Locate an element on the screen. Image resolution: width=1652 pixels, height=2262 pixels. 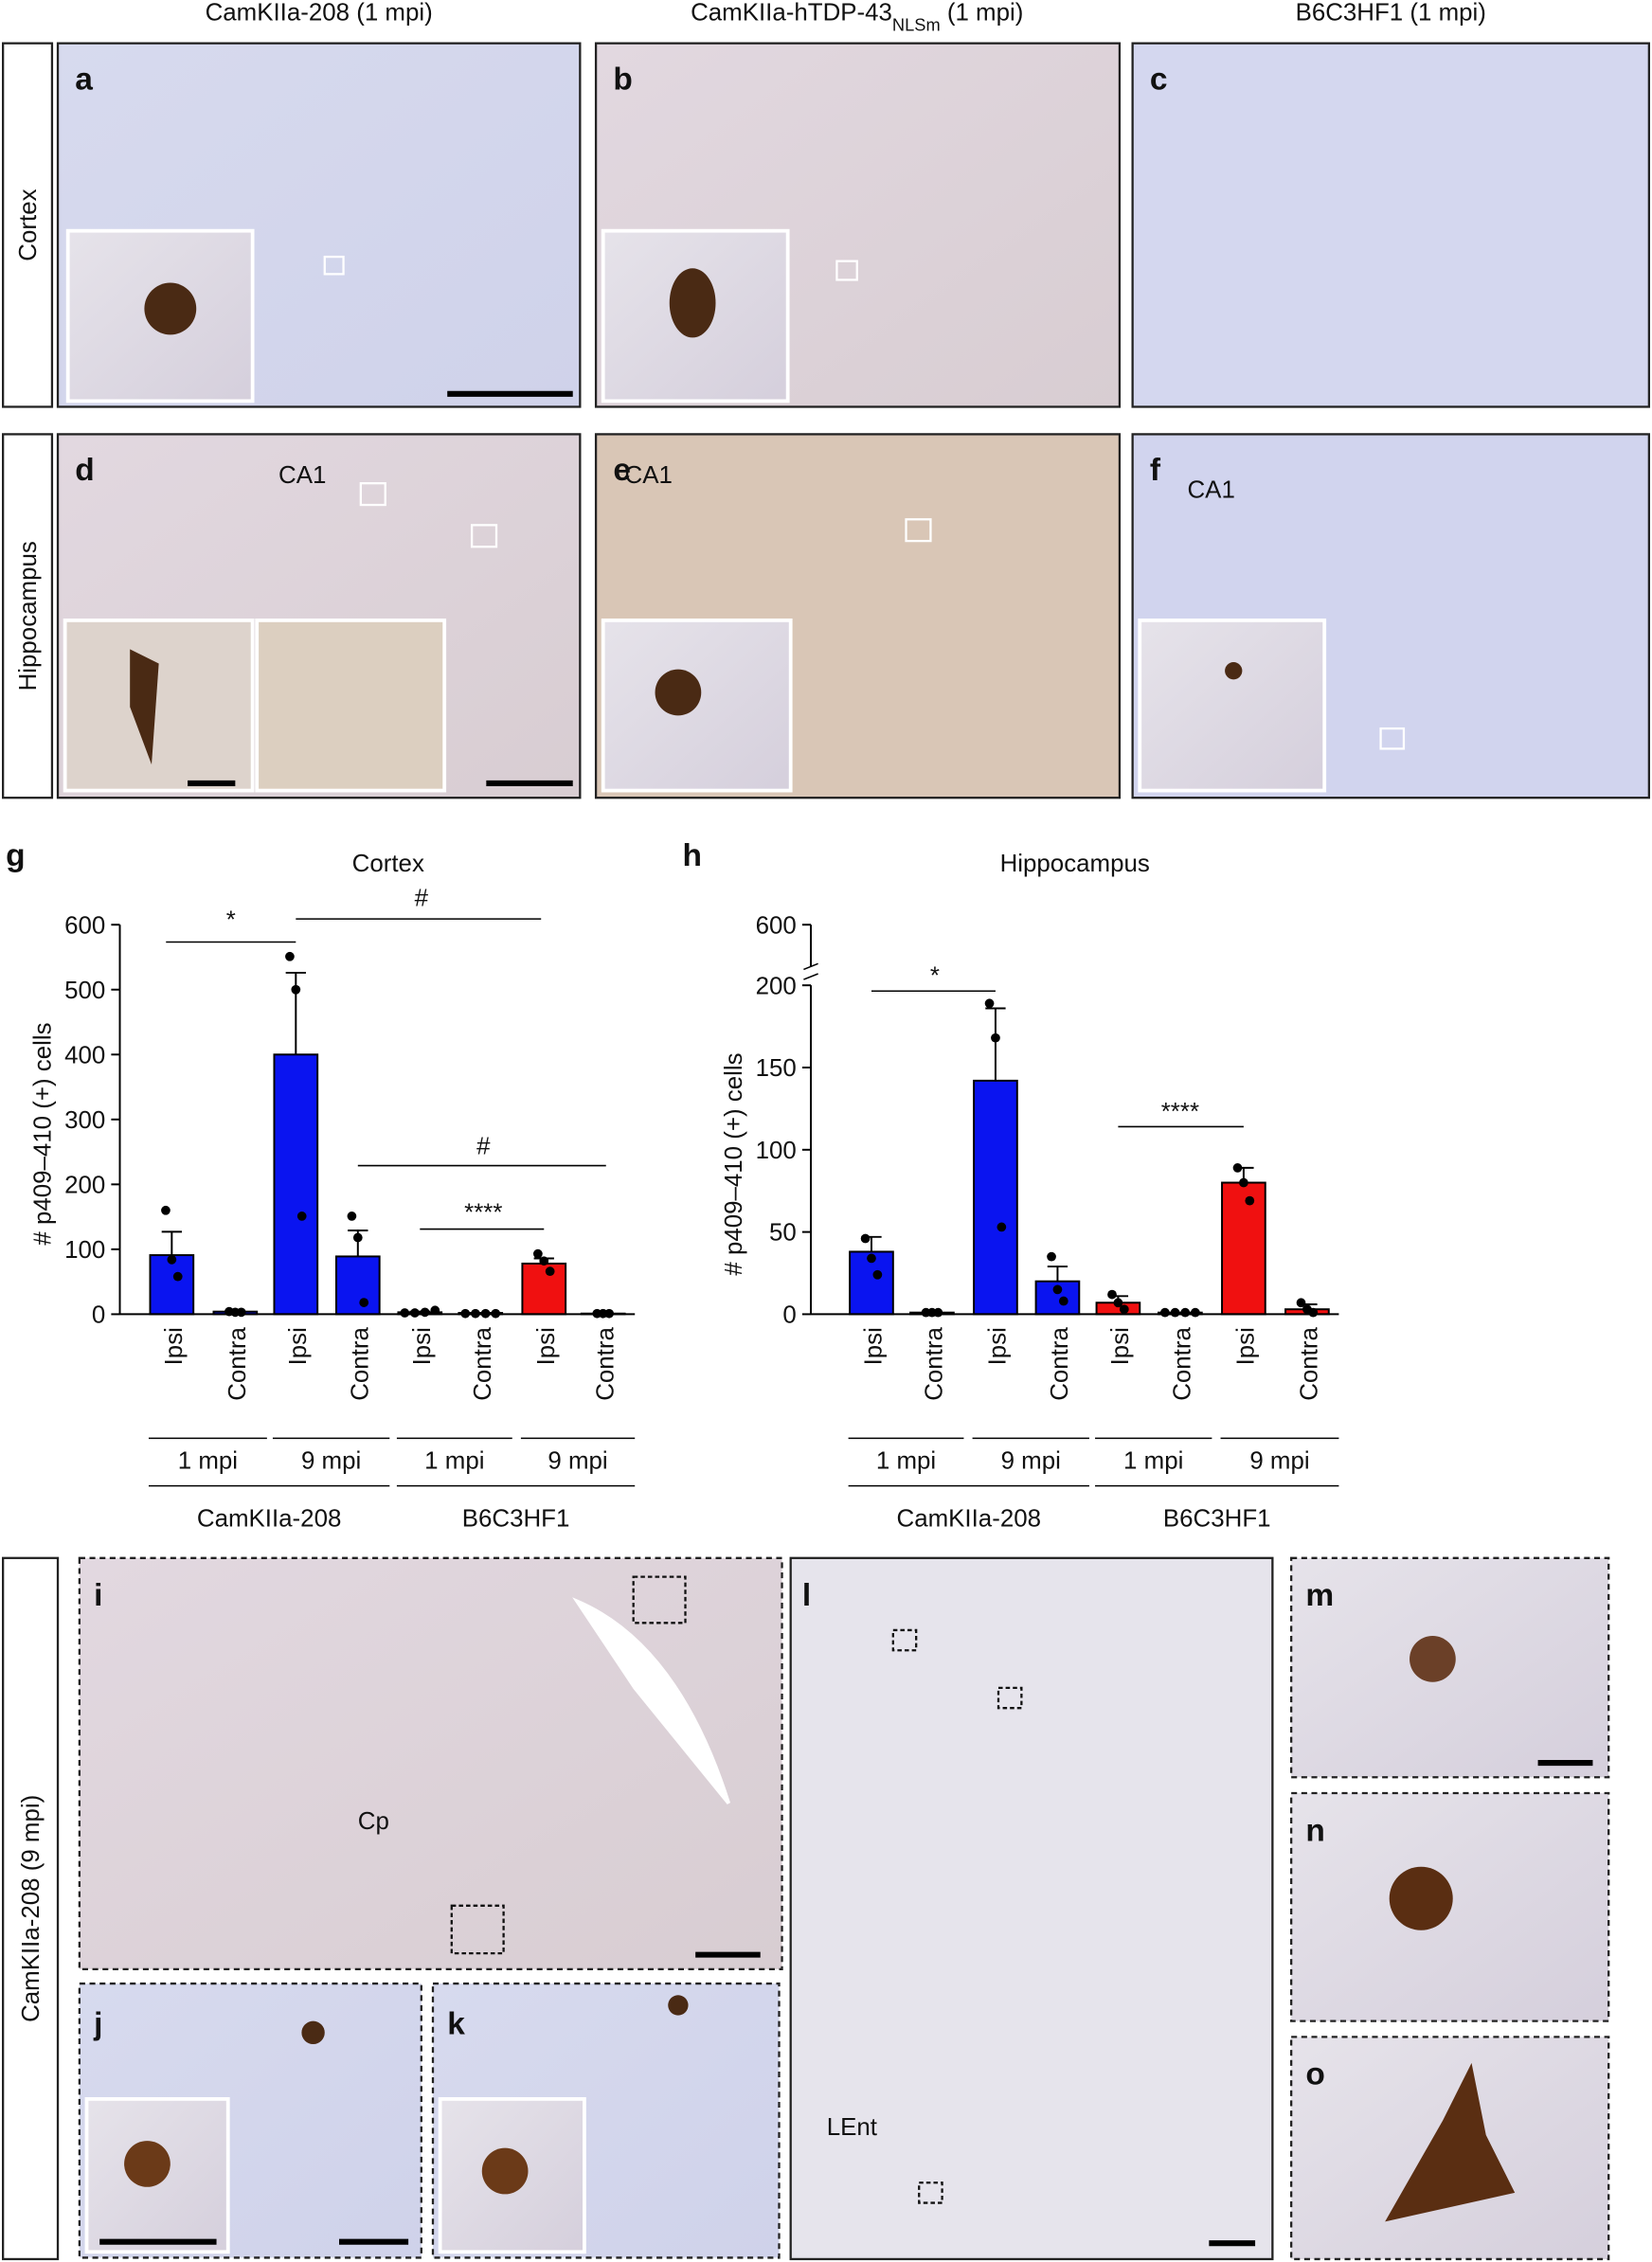
header-part: NLSm is located at coordinates (916, 24).